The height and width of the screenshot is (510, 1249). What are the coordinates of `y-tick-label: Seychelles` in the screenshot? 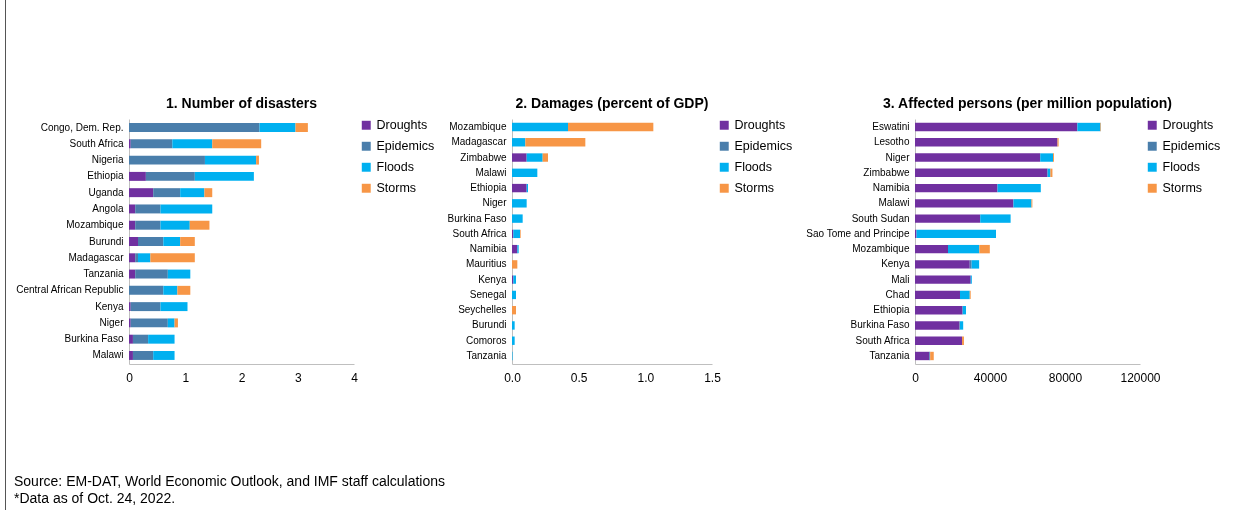 It's located at (482, 310).